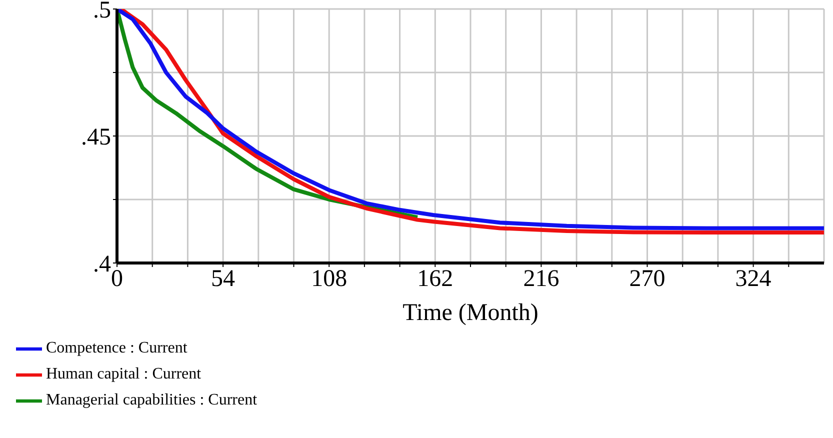 Image resolution: width=833 pixels, height=438 pixels. Describe the element at coordinates (124, 374) in the screenshot. I see `legend-label: Human capital : Current` at that location.